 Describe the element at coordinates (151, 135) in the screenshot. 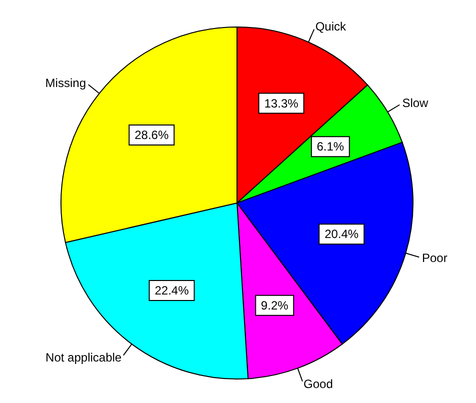

I see `data-label: 28.6%` at that location.